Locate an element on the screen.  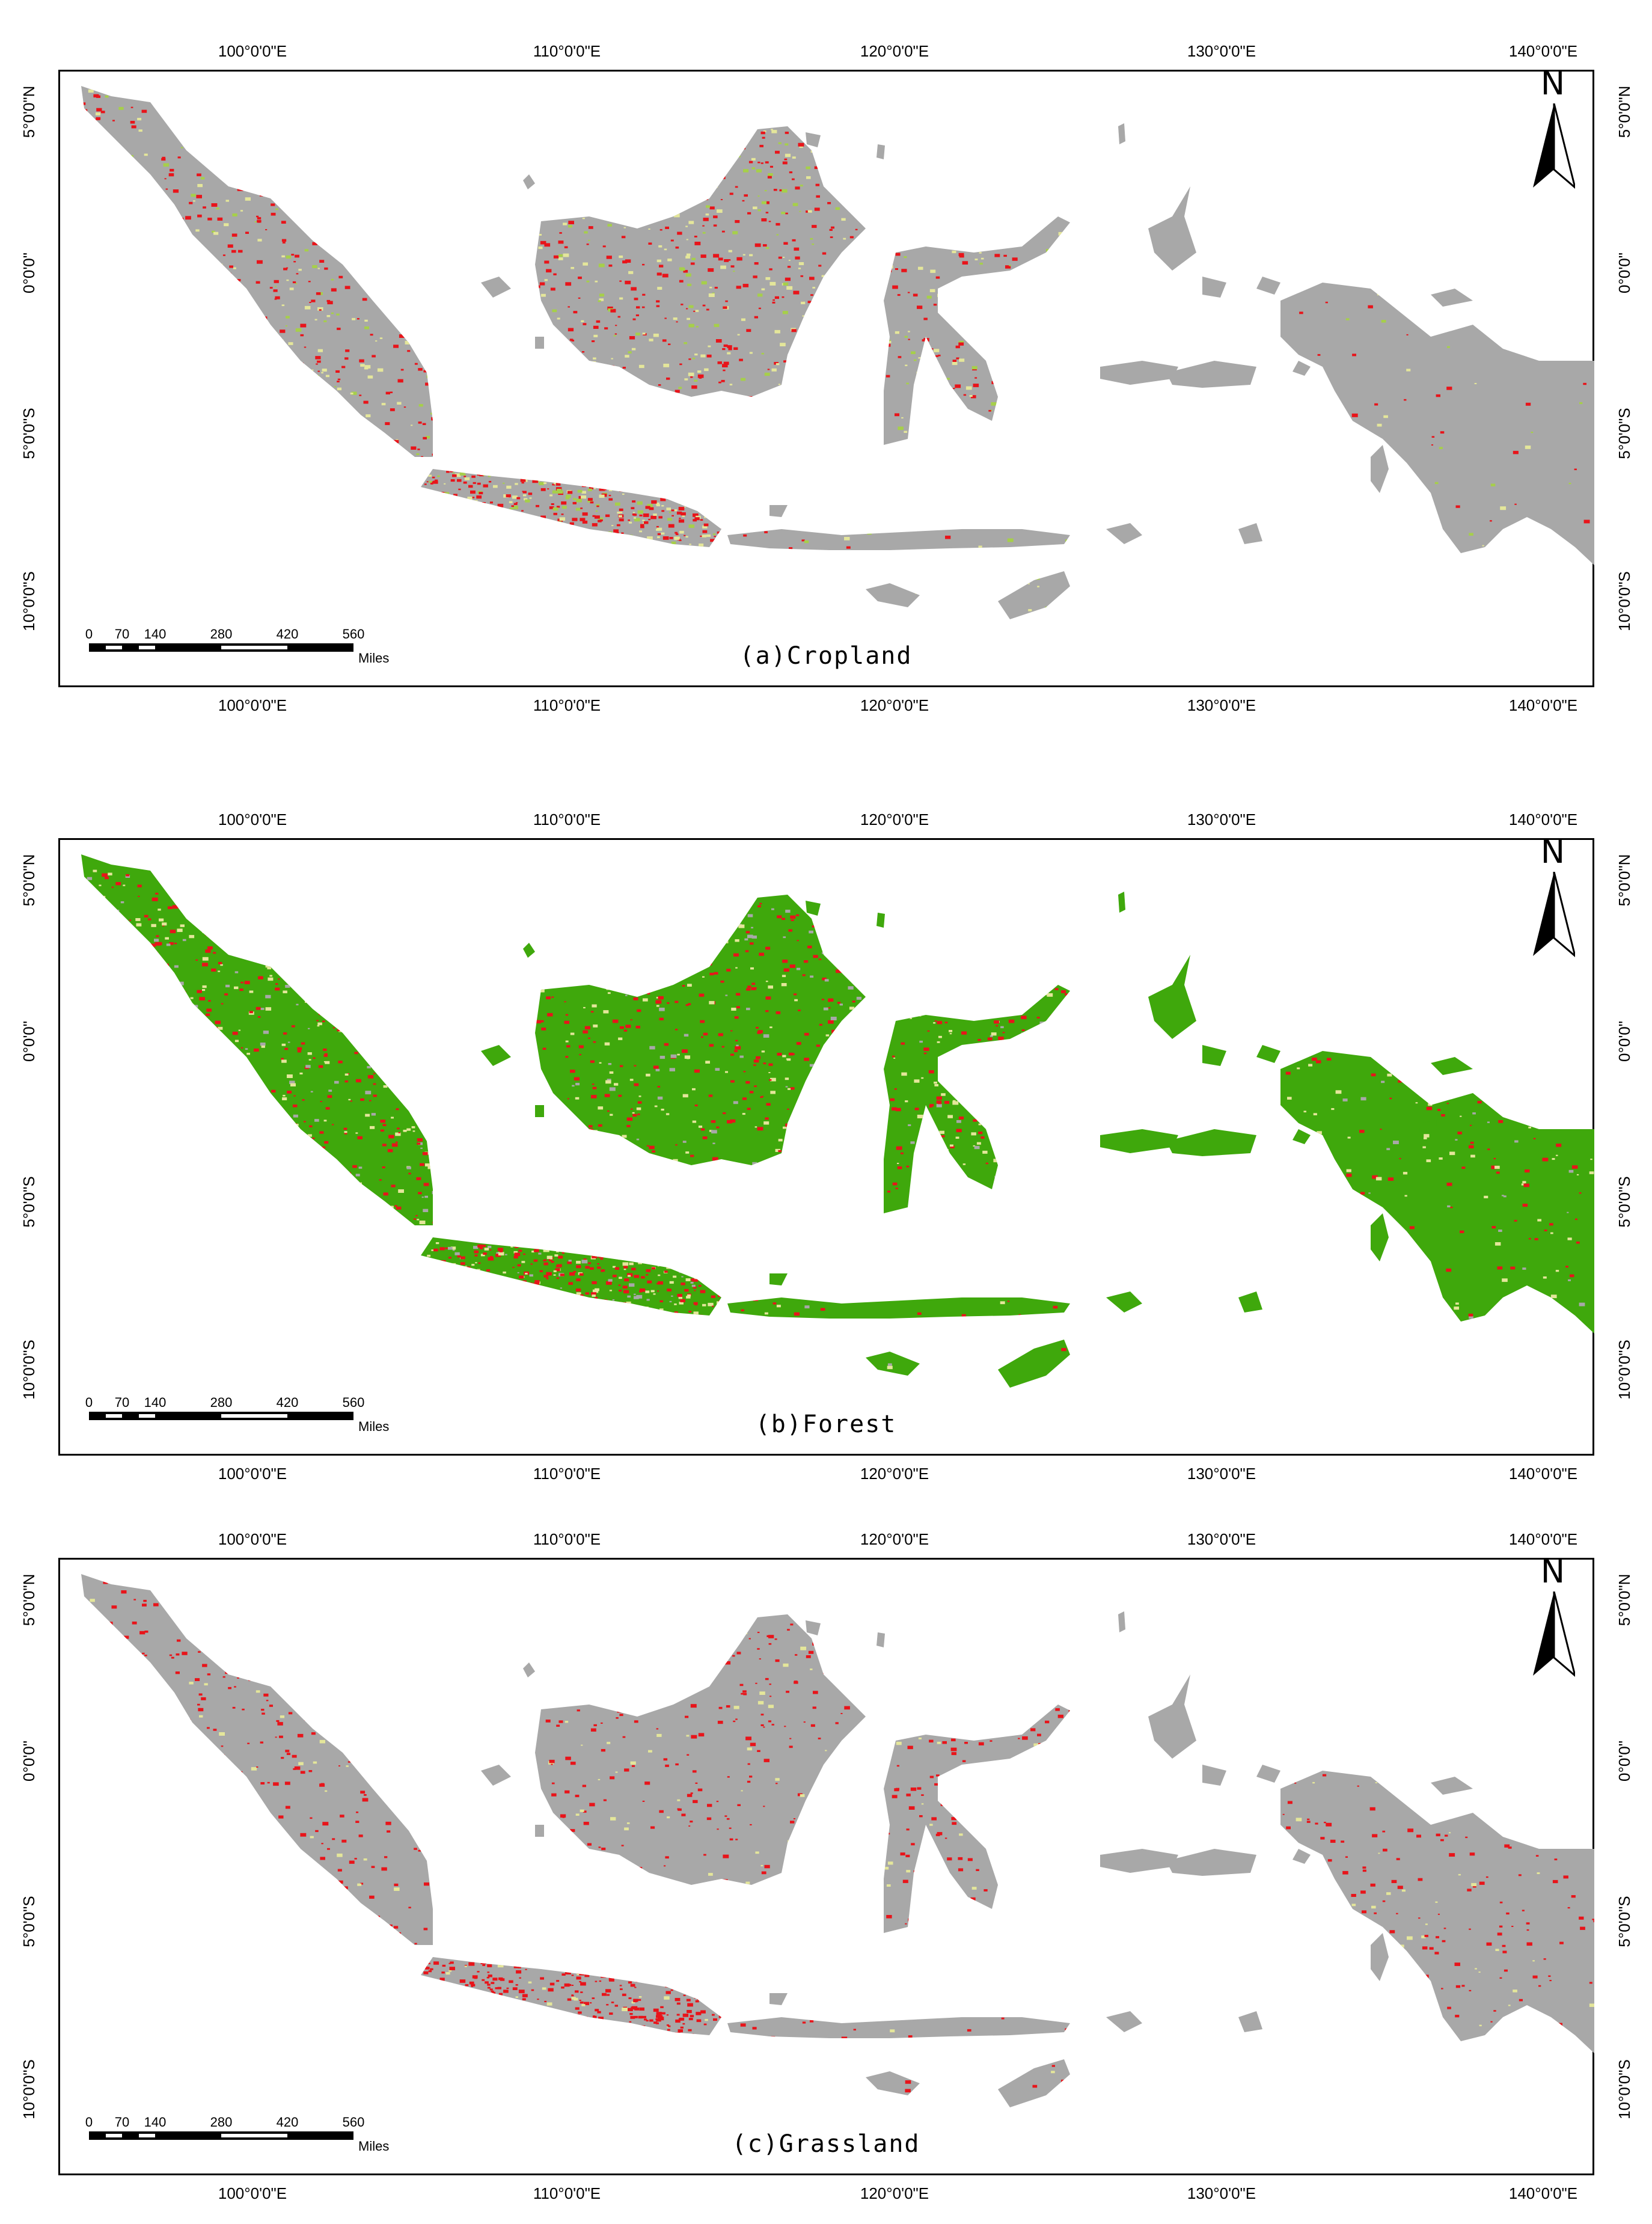
panel-caption: (b)Forest is located at coordinates (826, 1424).